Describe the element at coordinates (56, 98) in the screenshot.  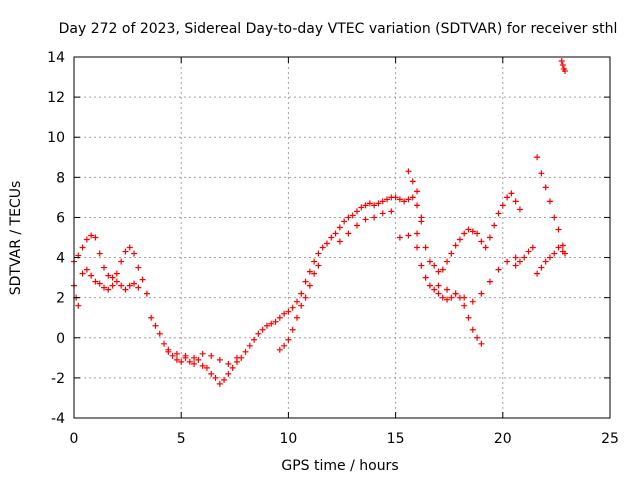
I see `y-tick-label: 12` at that location.